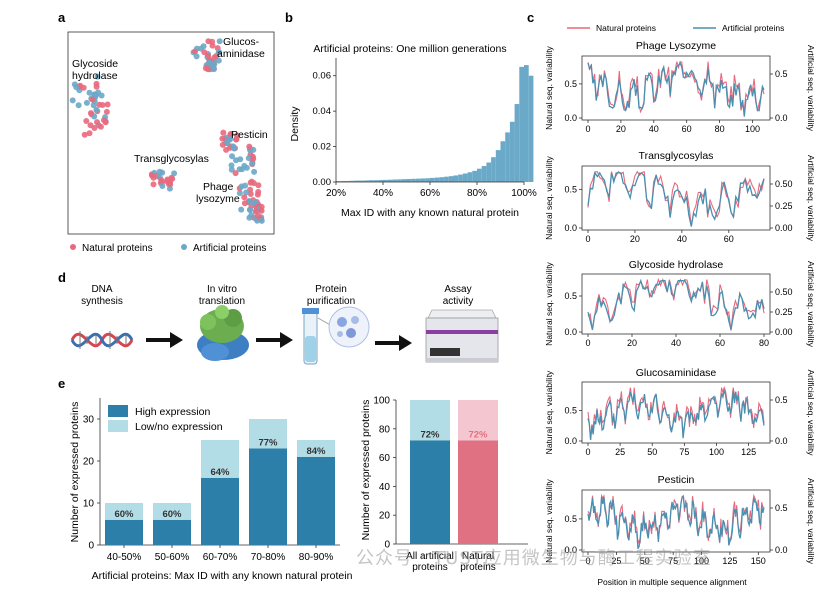  I want to click on variability-xtick-label: 75, so click(684, 452).